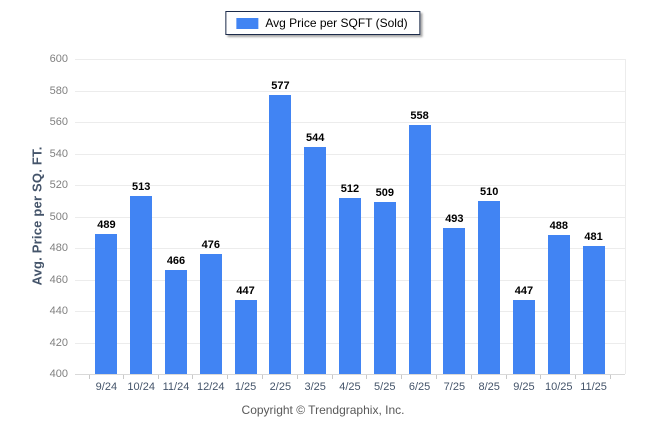  Describe the element at coordinates (336, 23) in the screenshot. I see `legend-label: Avg Price per SQFT (Sold)` at that location.